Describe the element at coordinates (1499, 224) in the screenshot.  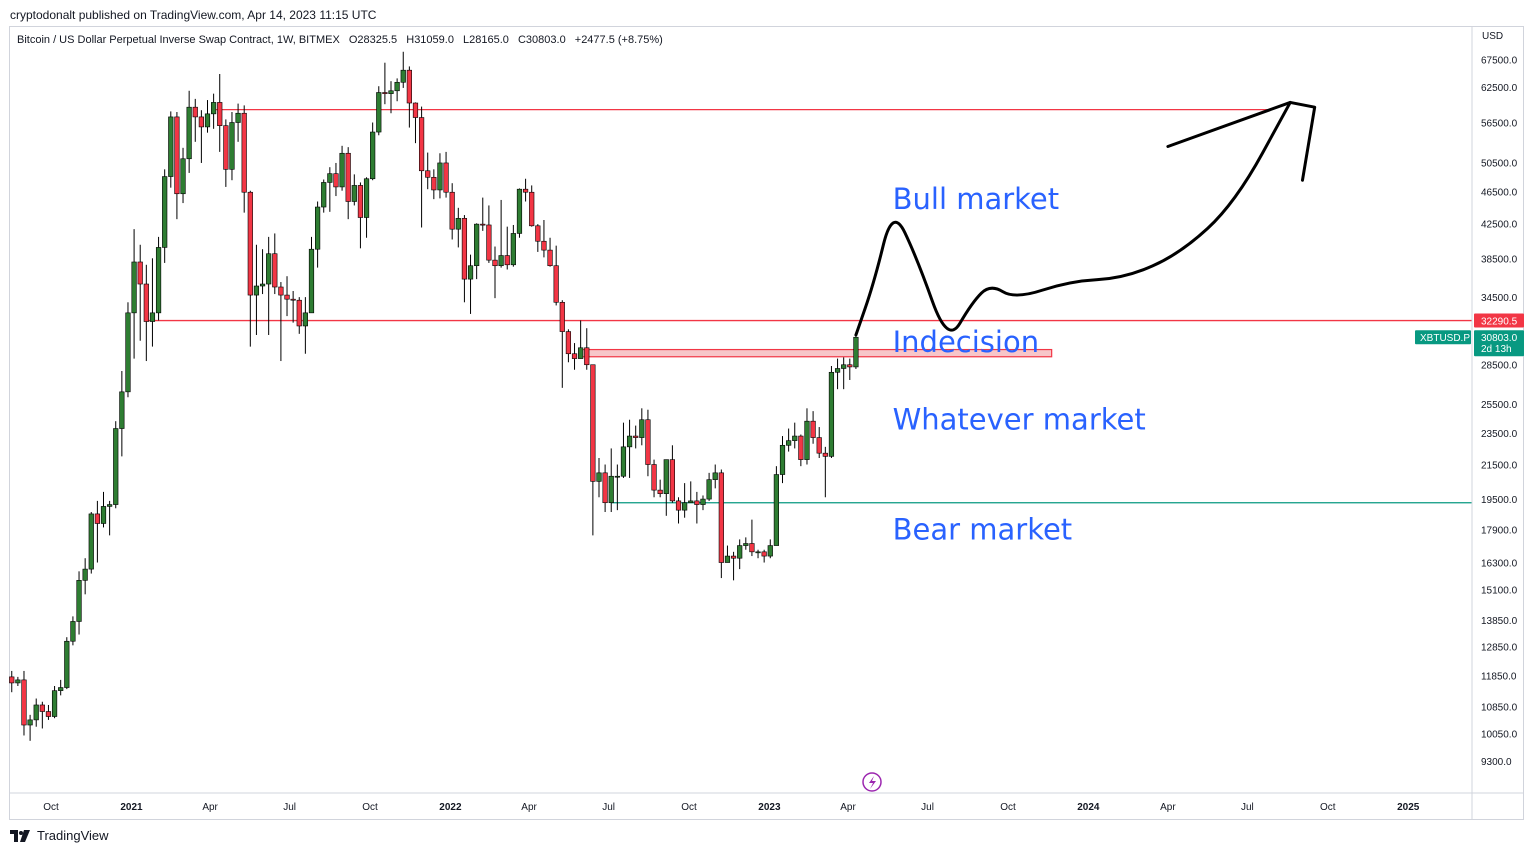
I see `price-tick-label: 42500.0` at that location.